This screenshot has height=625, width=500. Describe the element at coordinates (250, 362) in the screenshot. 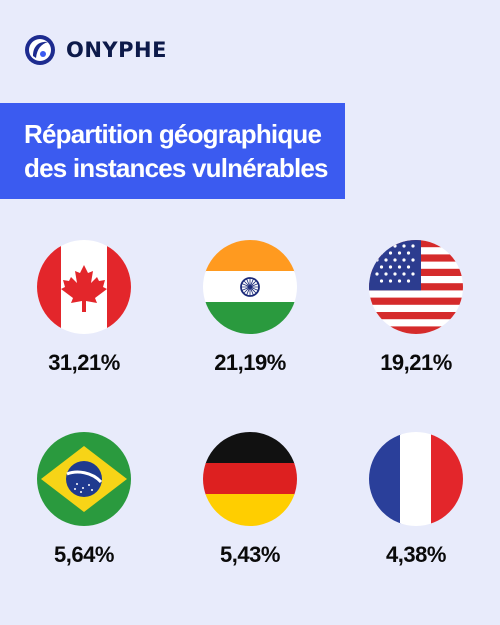

I see `value-india: 21,19%` at that location.